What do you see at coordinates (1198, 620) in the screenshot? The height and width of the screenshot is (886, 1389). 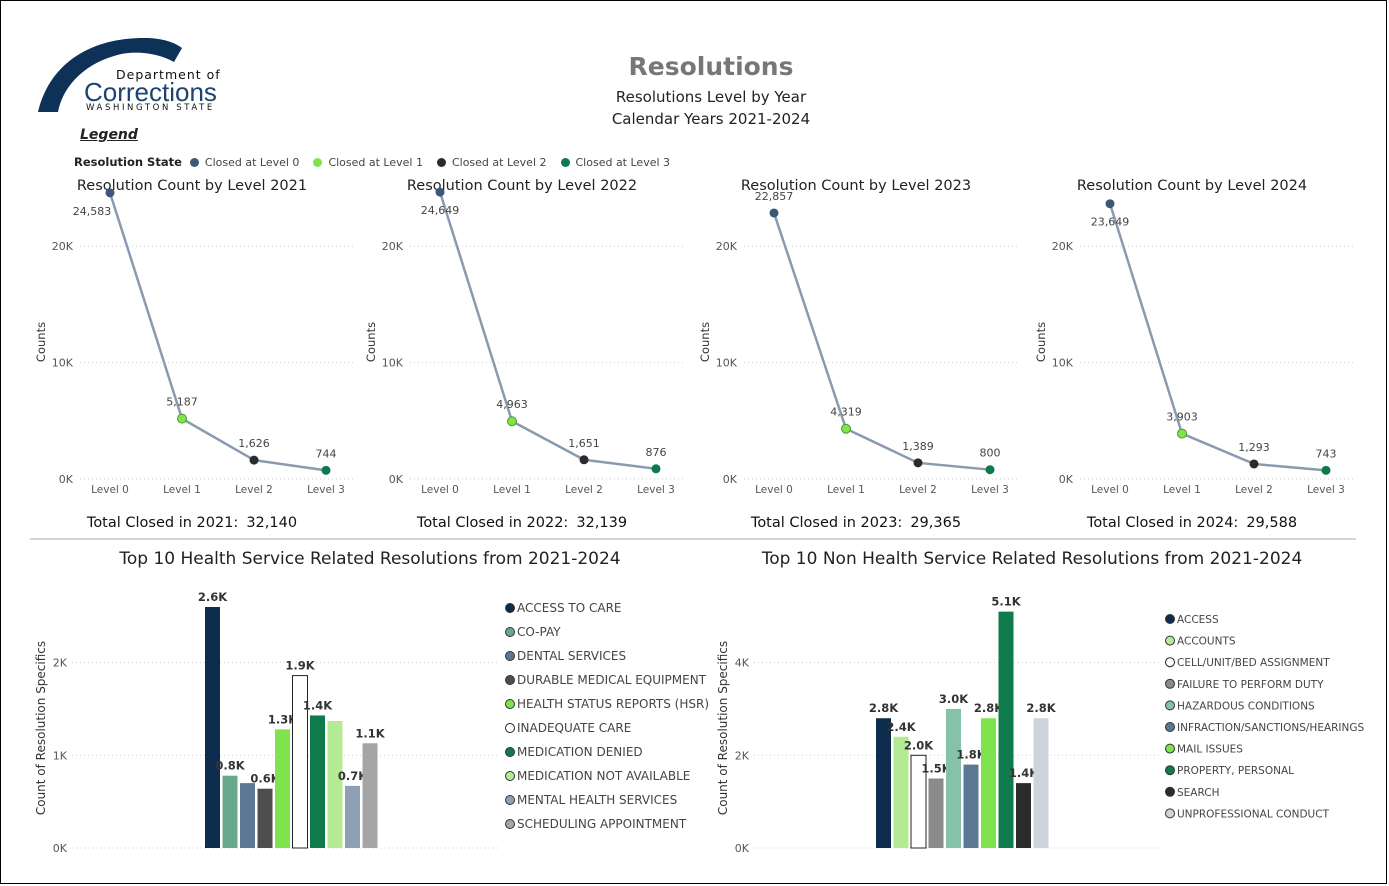 I see `legend-label: ACCESS` at bounding box center [1198, 620].